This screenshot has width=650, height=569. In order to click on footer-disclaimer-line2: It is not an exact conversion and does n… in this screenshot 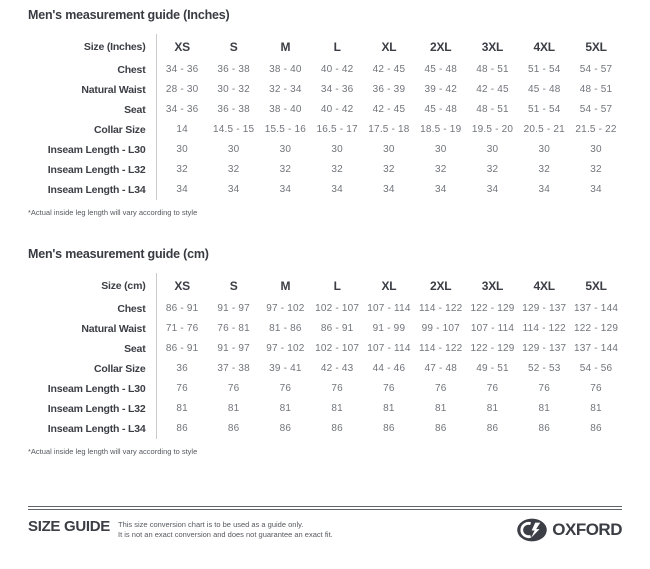, I will do `click(225, 534)`.